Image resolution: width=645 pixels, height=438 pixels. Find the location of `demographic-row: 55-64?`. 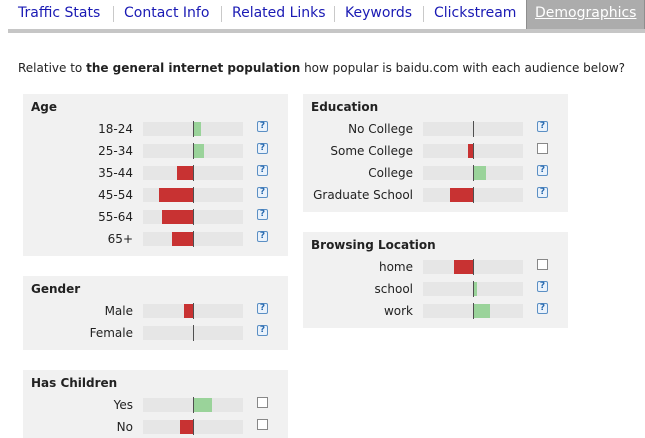

demographic-row: 55-64? is located at coordinates (155, 217).